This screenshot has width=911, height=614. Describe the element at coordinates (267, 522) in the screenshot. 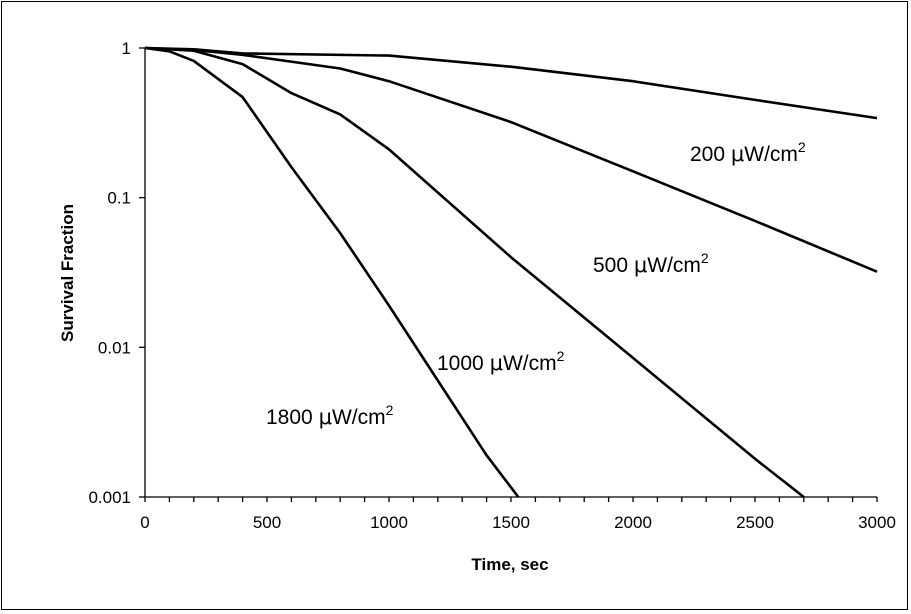

I see `x-tick-label: 500` at that location.